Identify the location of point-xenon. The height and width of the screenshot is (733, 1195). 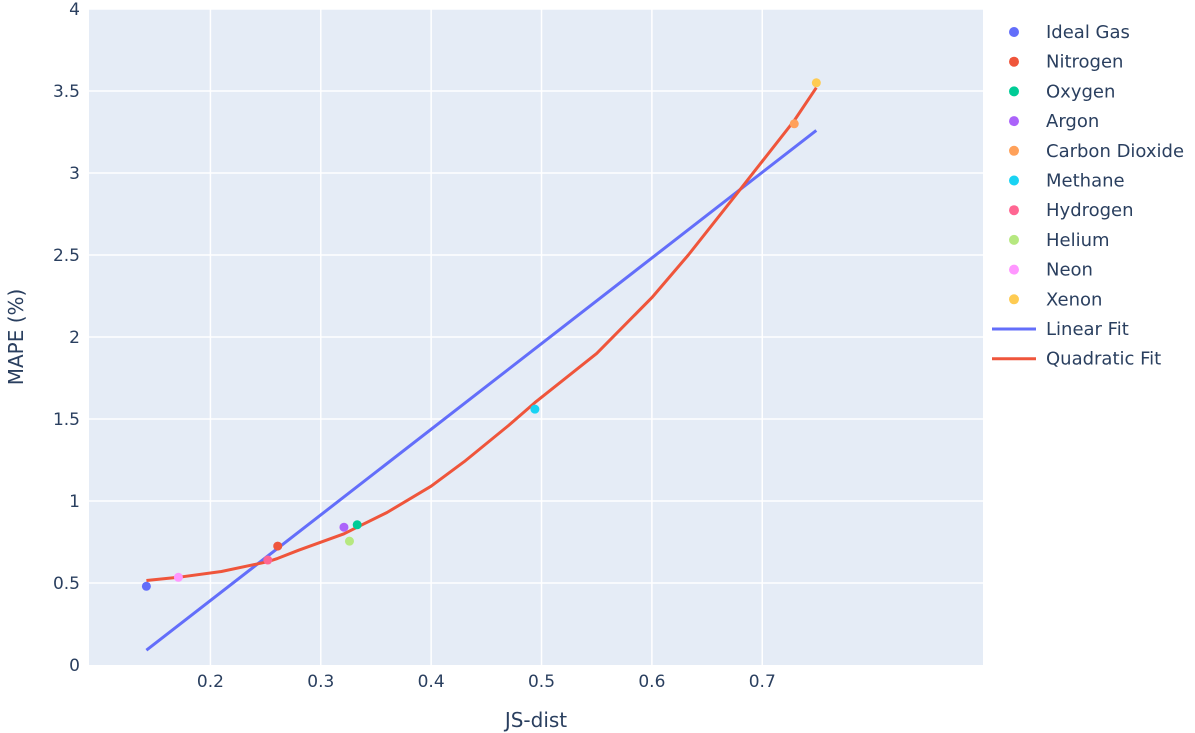
(816, 83).